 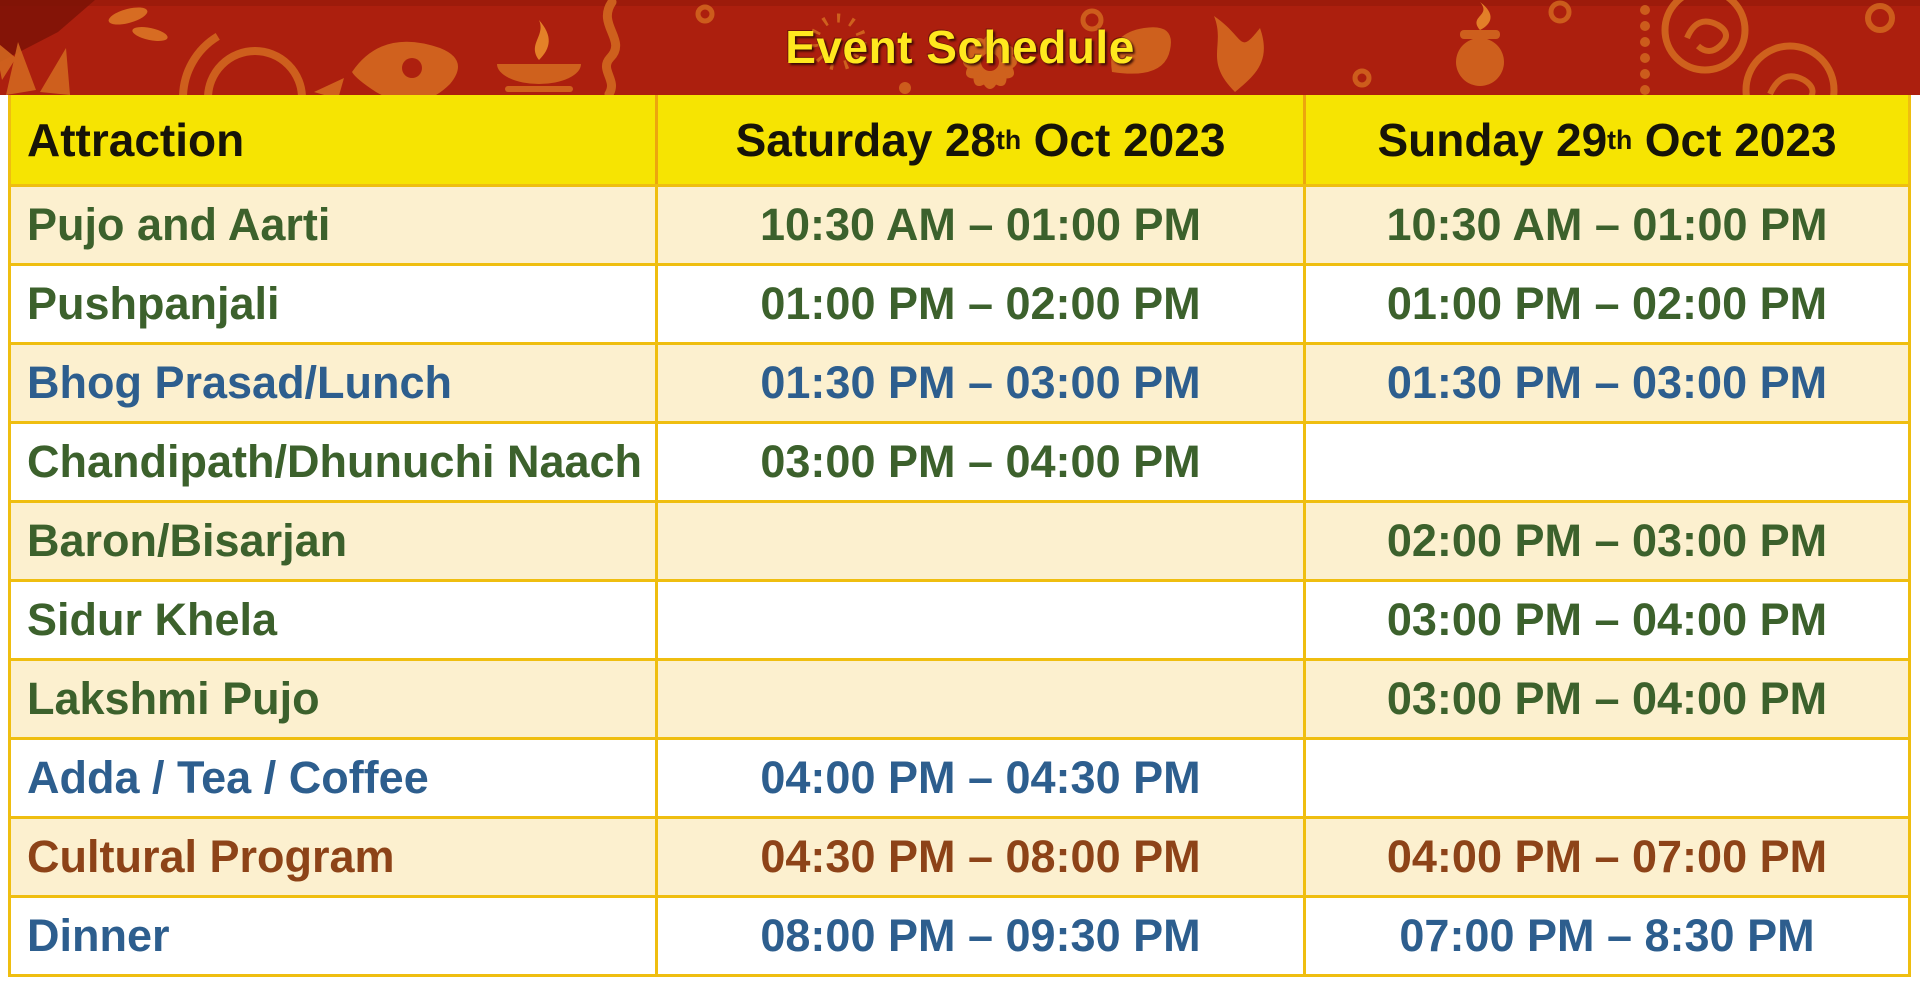 I want to click on saturday-time-cell: 03:00 PM – 04:00 PM, so click(x=979, y=462).